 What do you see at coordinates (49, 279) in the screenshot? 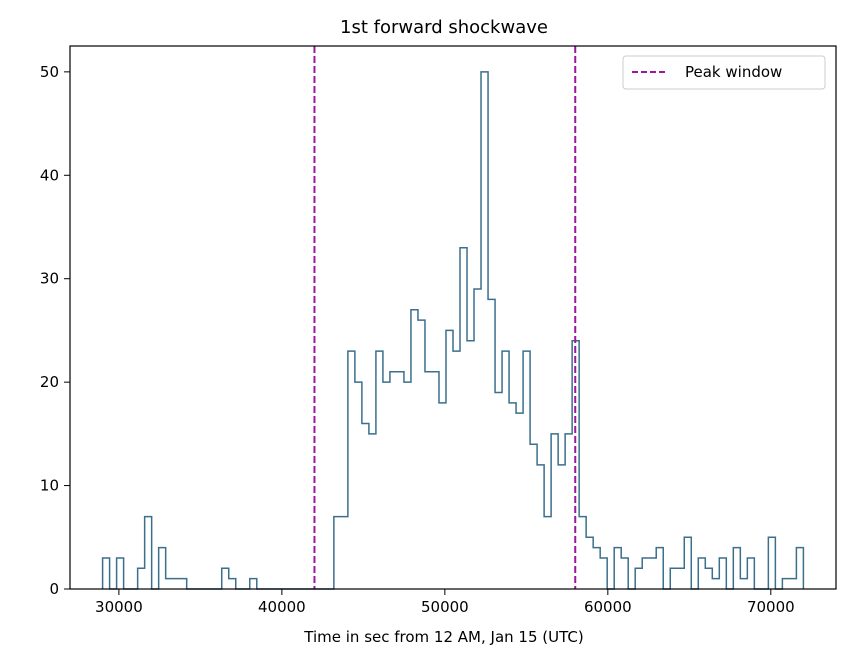
I see `y-tick-label: 30` at bounding box center [49, 279].